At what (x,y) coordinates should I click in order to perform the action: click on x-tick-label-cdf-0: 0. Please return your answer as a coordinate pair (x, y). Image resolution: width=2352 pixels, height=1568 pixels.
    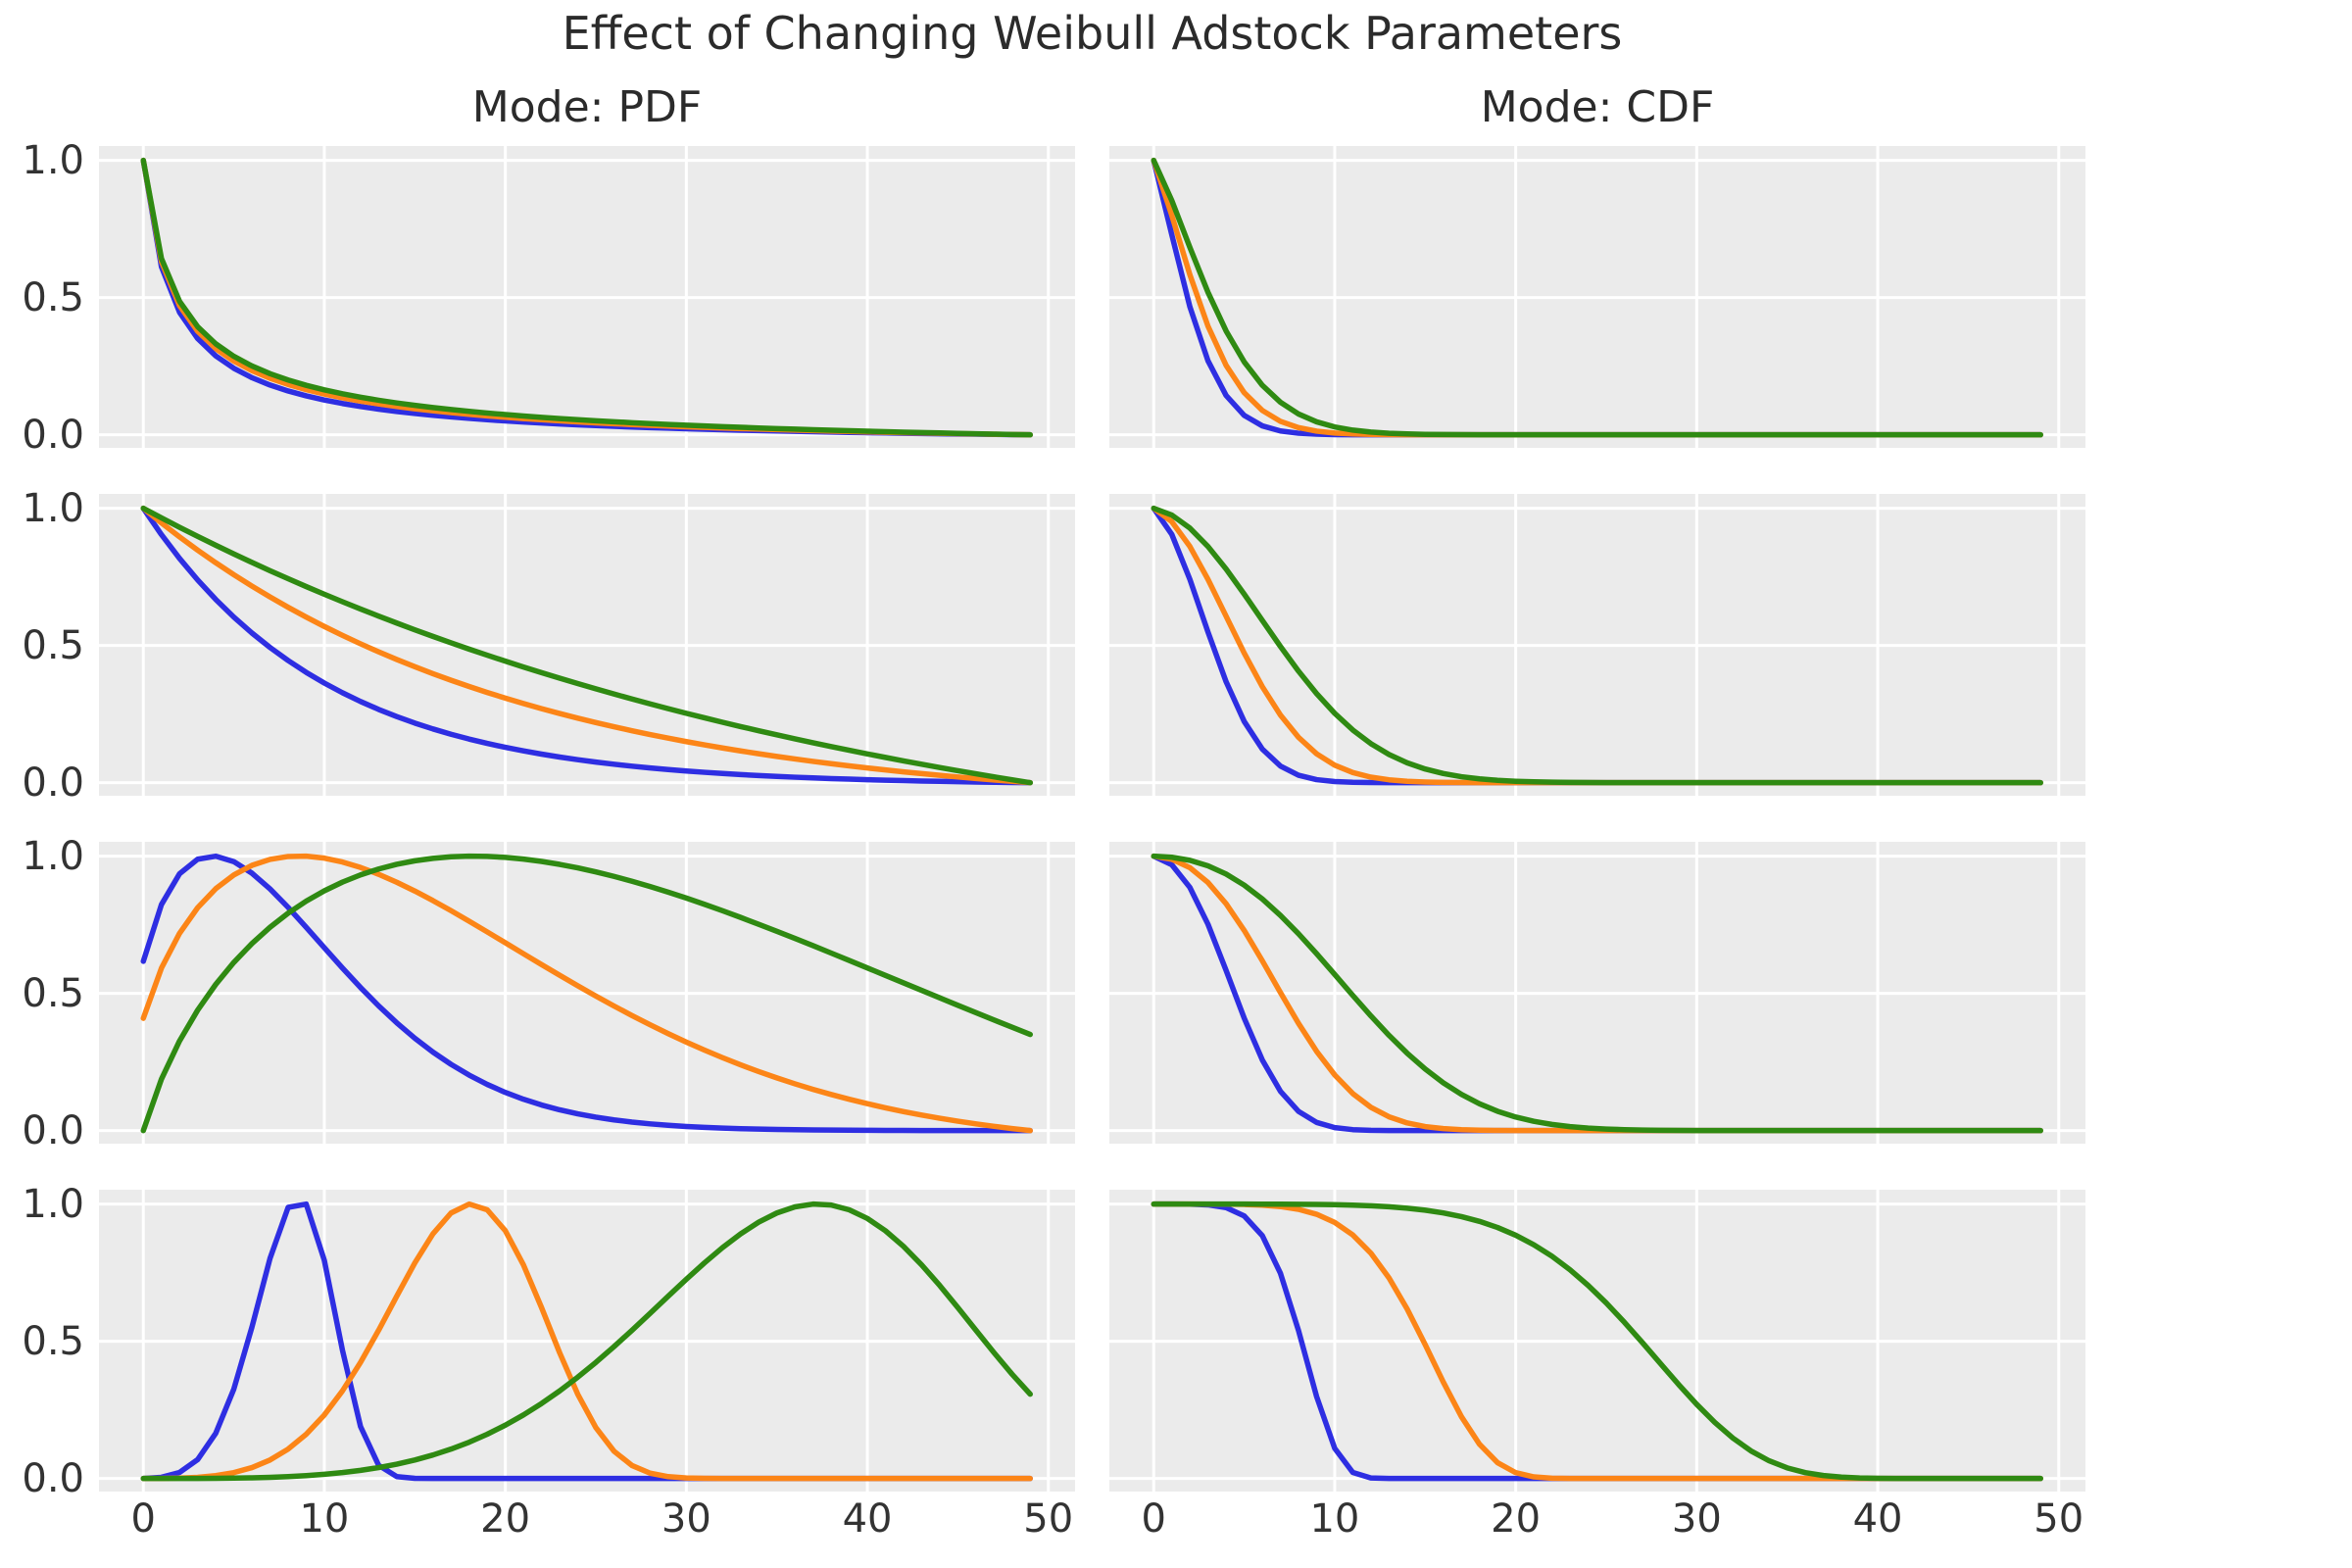
    Looking at the image, I should click on (1153, 1519).